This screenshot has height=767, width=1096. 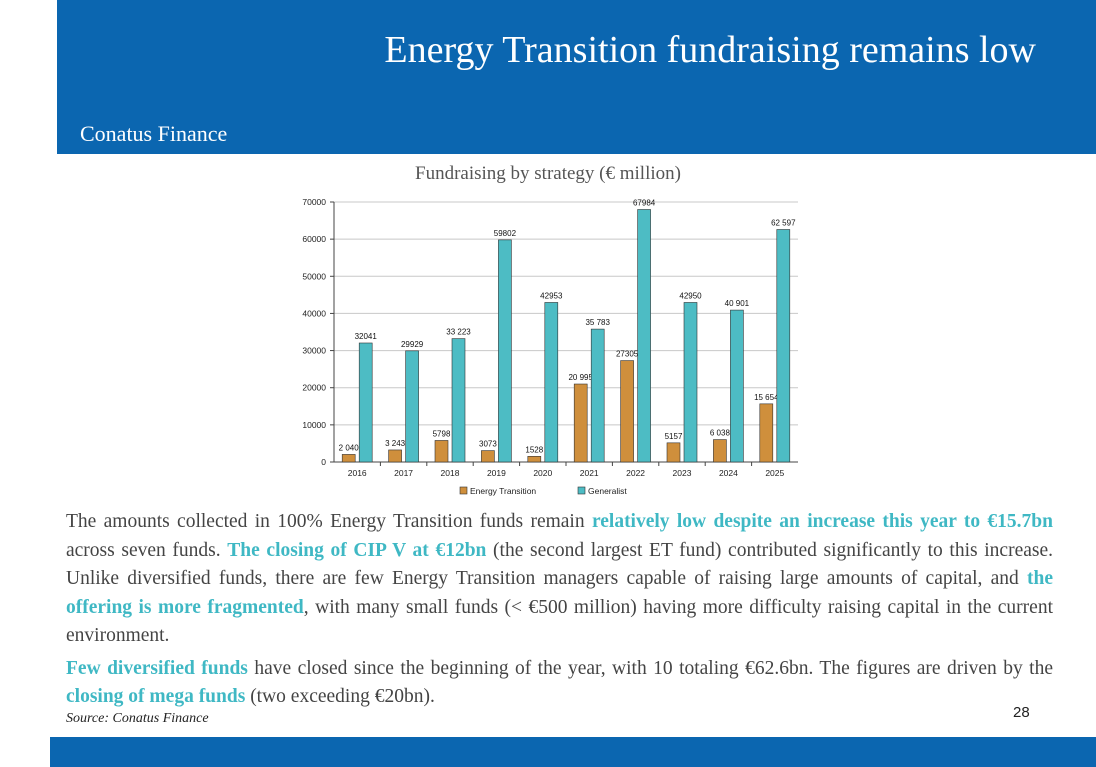 What do you see at coordinates (728, 473) in the screenshot?
I see `x-tick-label: 2024` at bounding box center [728, 473].